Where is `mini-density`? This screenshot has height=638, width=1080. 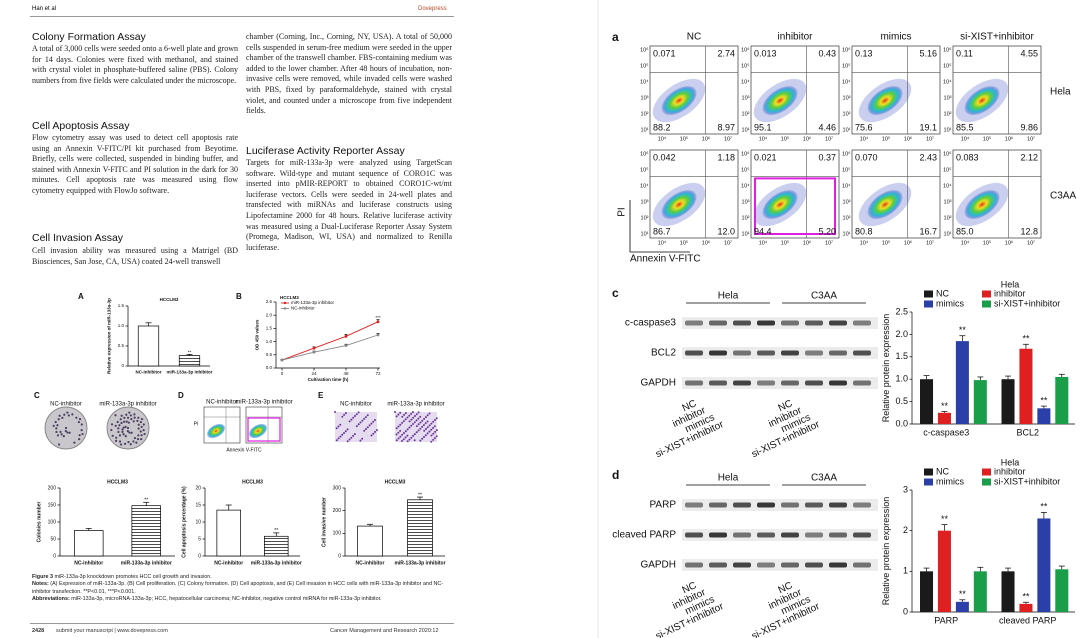
mini-density is located at coordinates (216, 431).